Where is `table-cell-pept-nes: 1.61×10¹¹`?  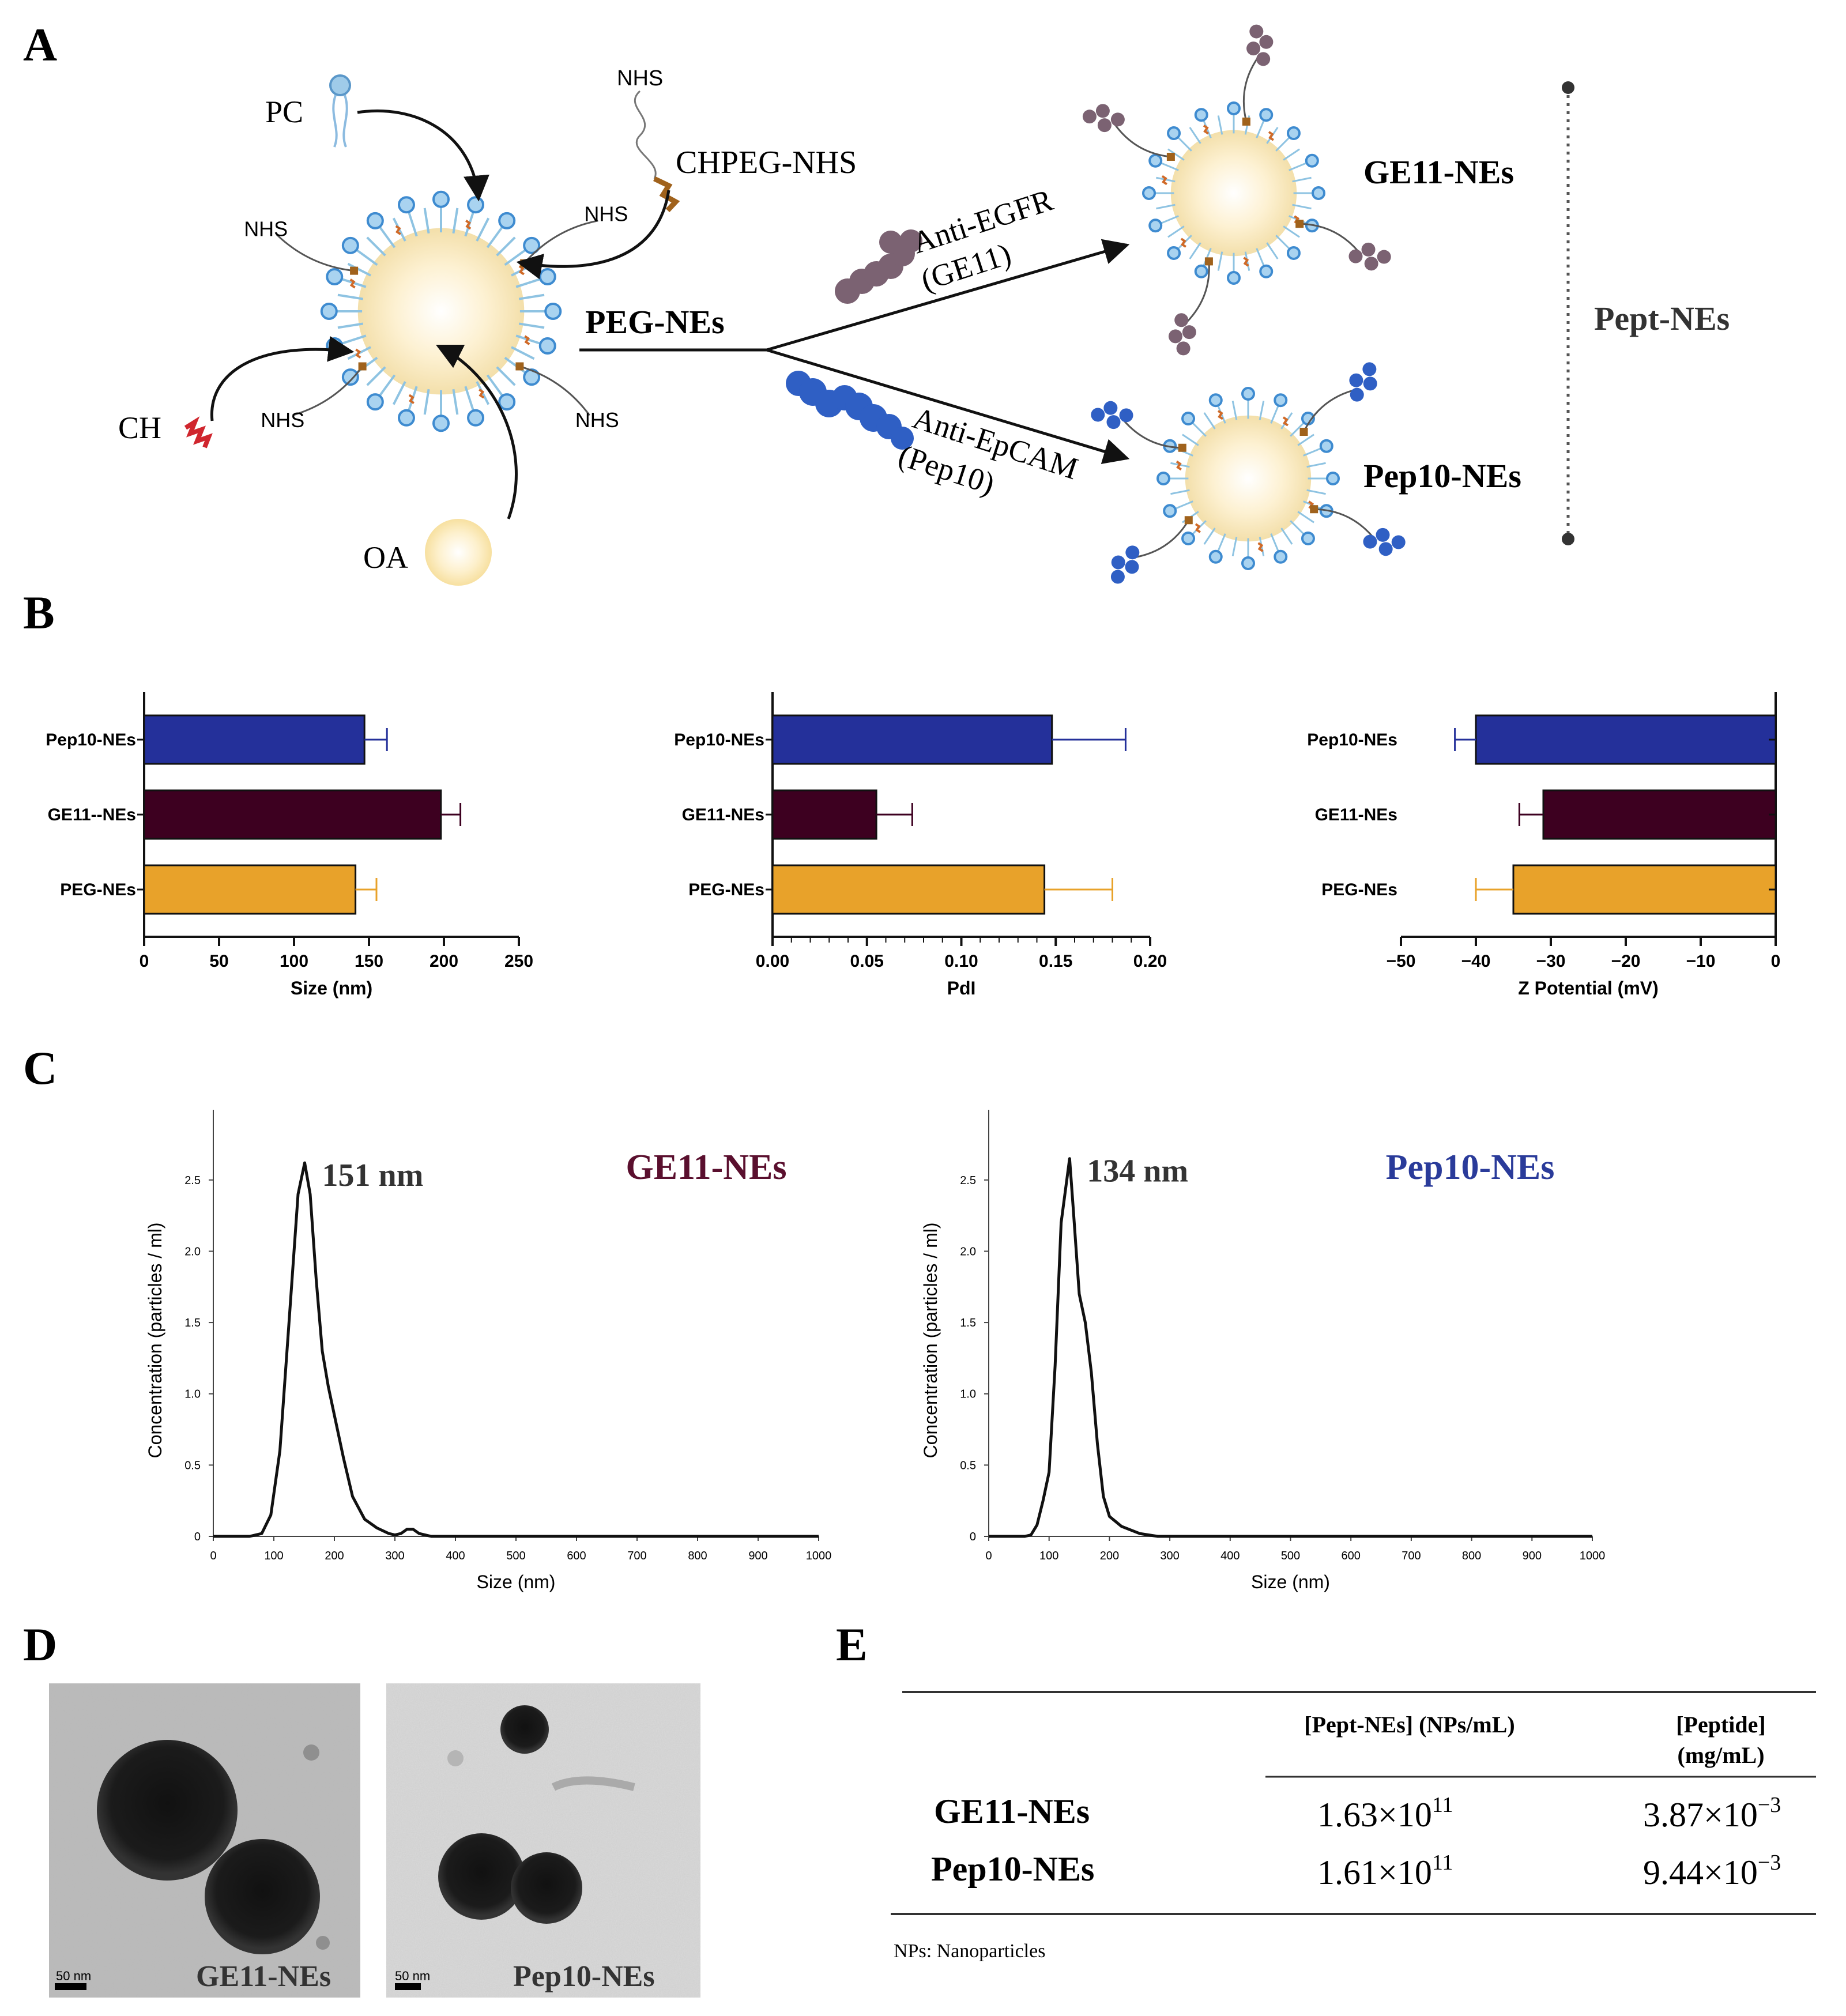 table-cell-pept-nes: 1.61×10¹¹ is located at coordinates (1385, 1871).